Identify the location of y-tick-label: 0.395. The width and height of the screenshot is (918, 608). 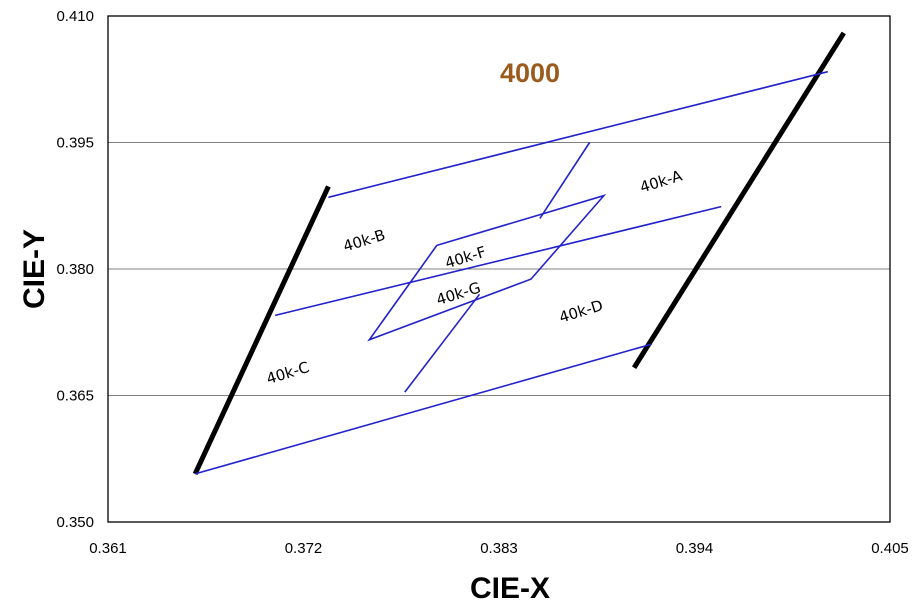
(75, 143).